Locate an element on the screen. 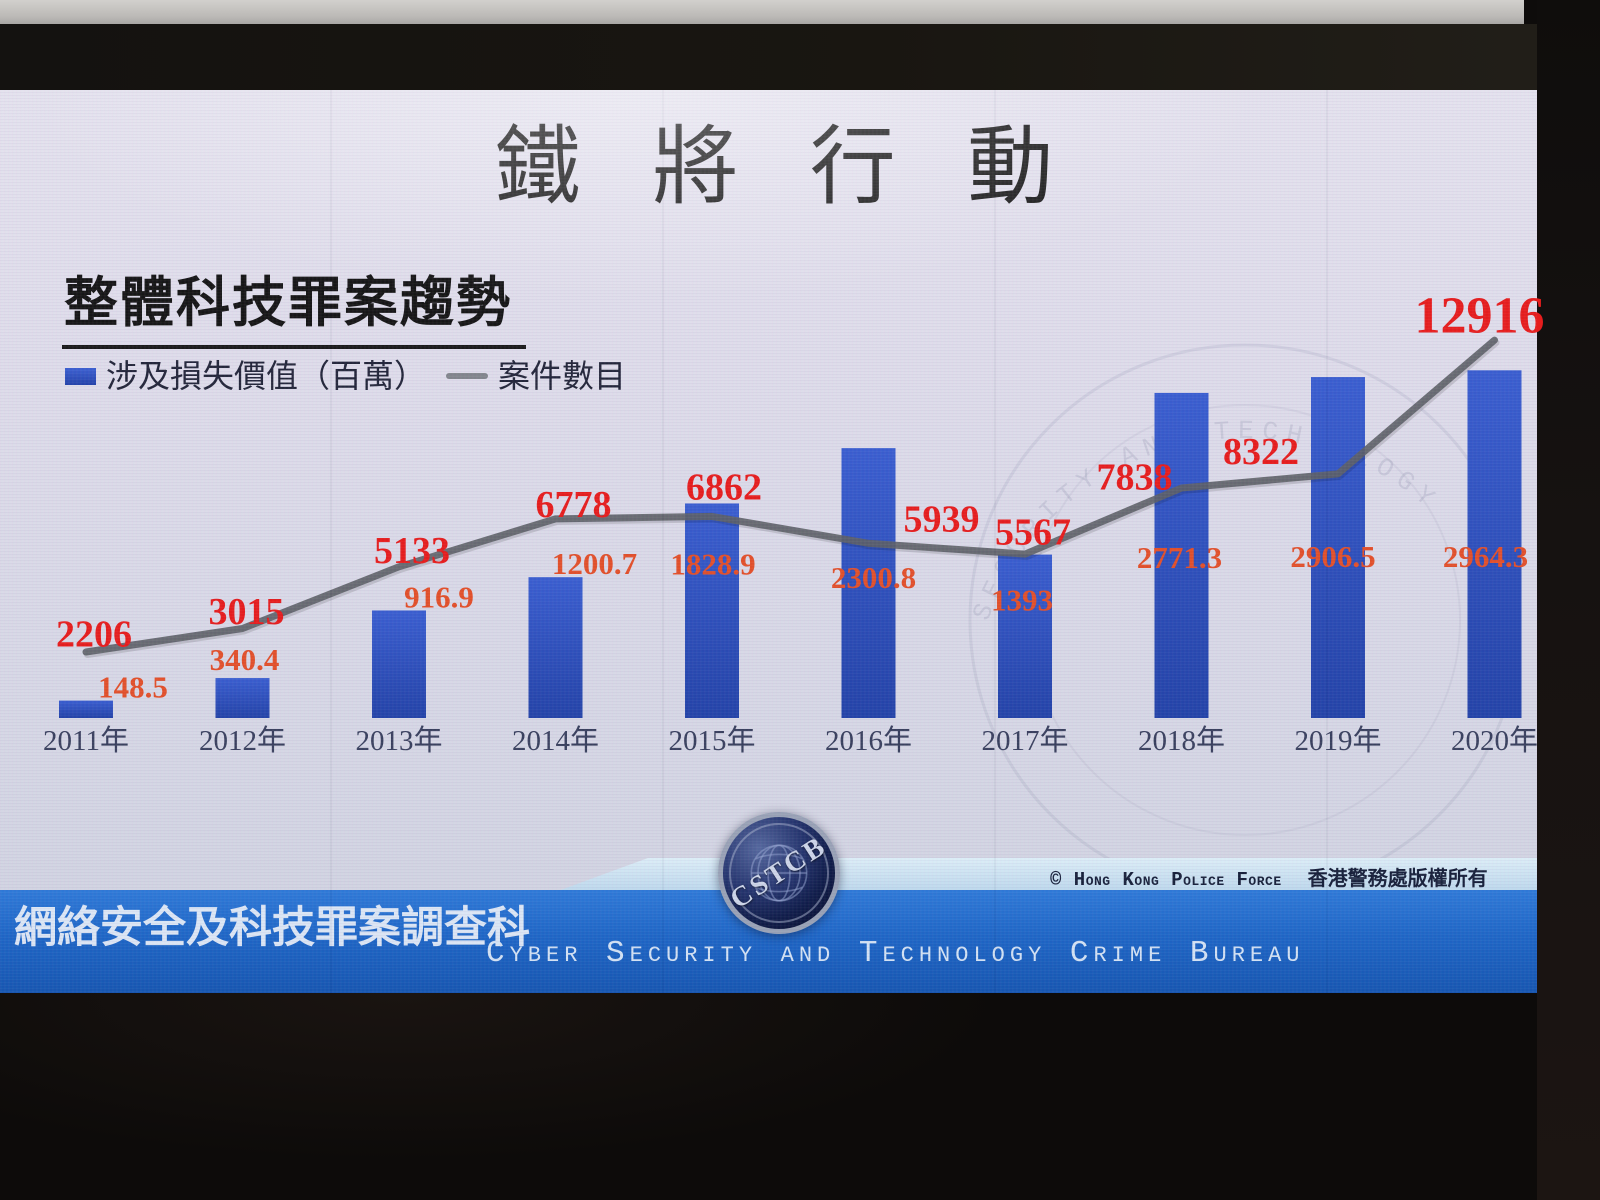 This screenshot has width=1600, height=1200. year-label: 2019年 is located at coordinates (1337, 740).